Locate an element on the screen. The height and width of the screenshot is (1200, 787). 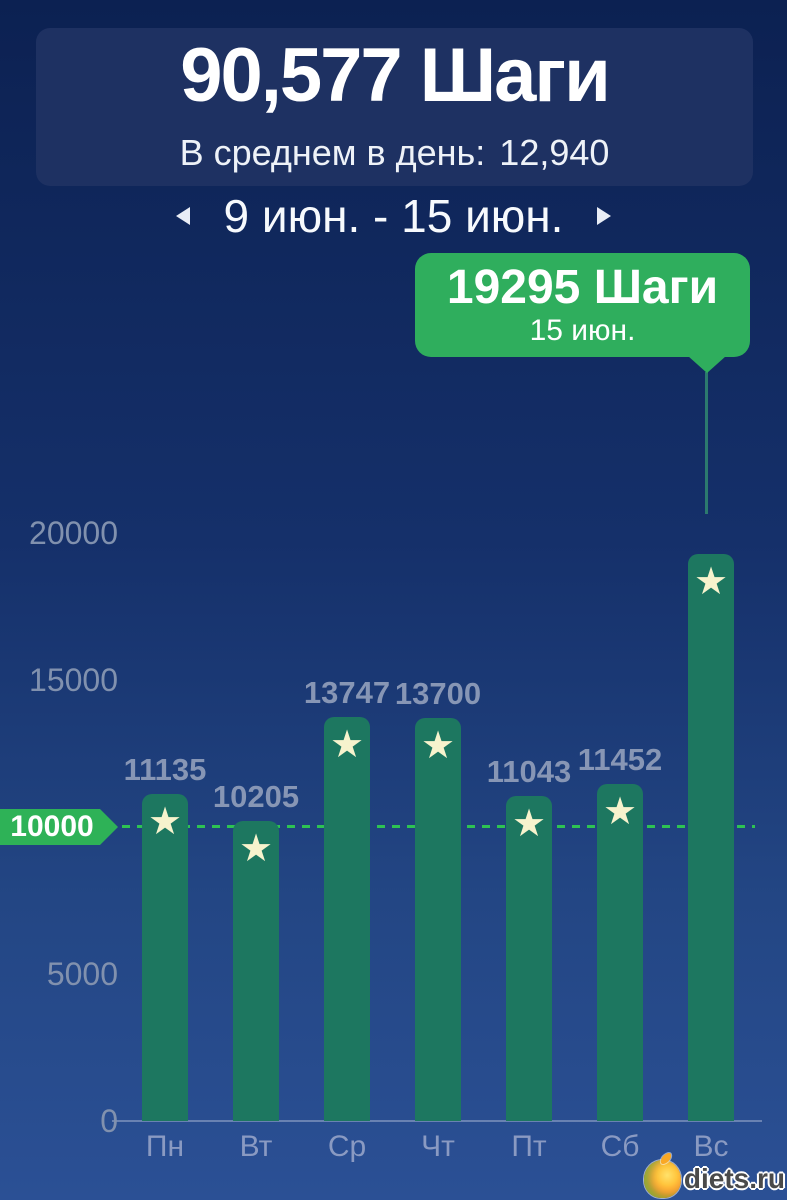
bar-value-label: 11043 is located at coordinates (529, 771).